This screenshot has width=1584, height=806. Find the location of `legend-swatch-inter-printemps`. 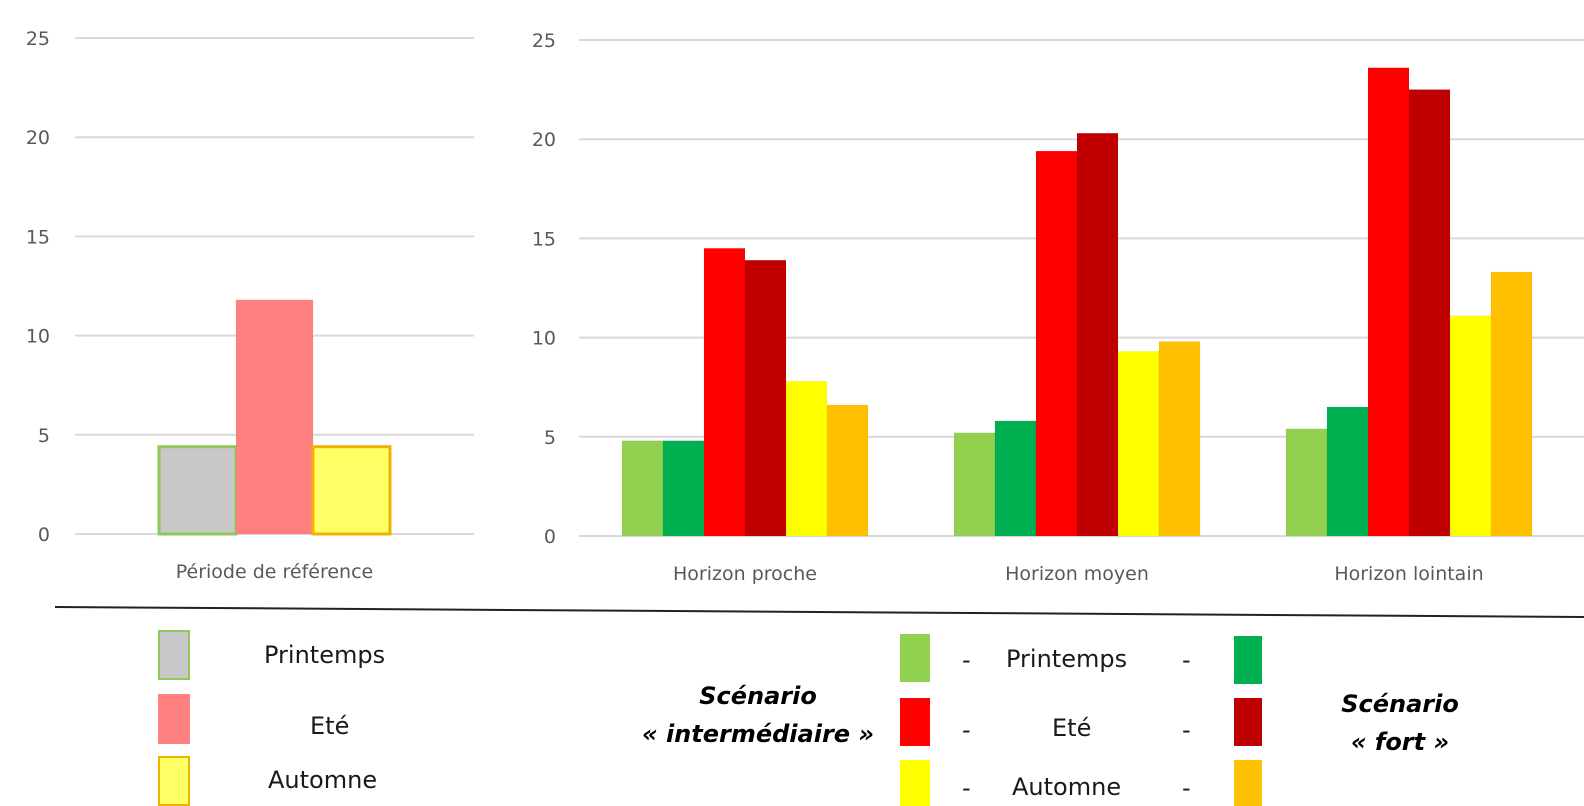

legend-swatch-inter-printemps is located at coordinates (915, 658).